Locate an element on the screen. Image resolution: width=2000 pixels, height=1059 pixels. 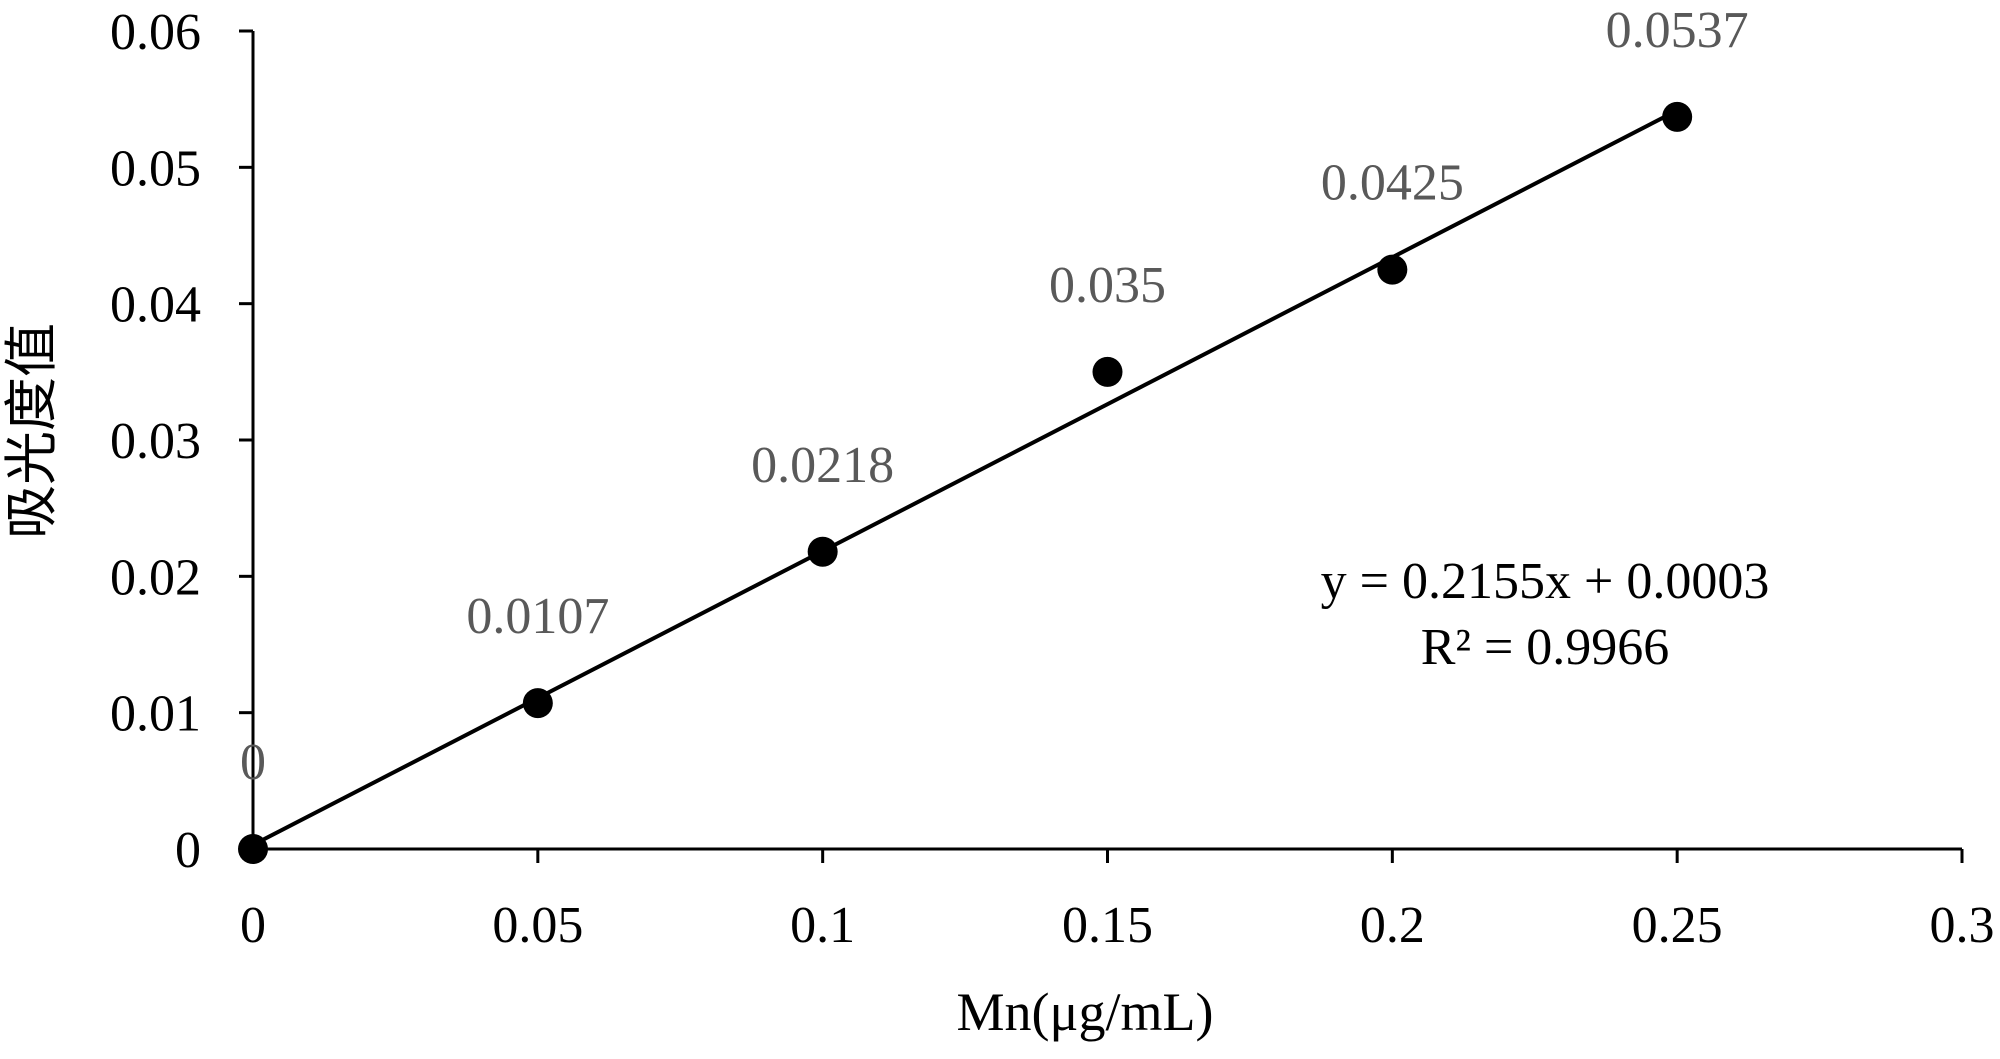
x-tick-label: 0 is located at coordinates (253, 925).